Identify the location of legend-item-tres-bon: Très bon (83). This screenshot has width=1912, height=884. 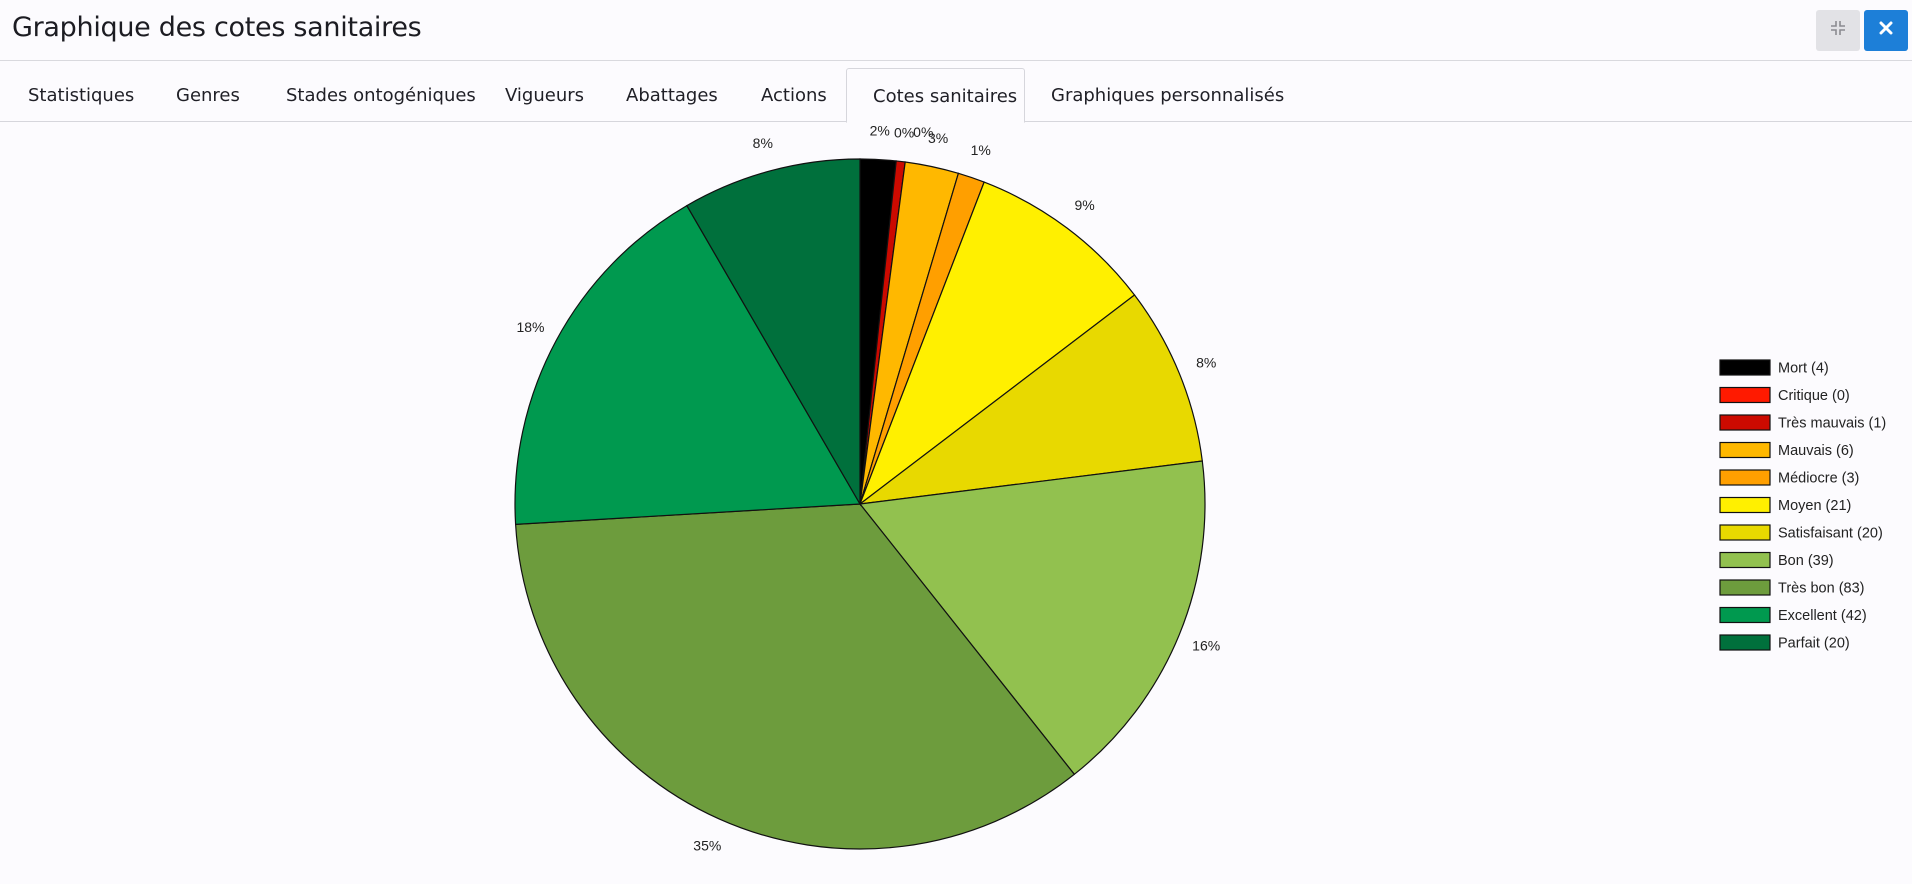
(1792, 588).